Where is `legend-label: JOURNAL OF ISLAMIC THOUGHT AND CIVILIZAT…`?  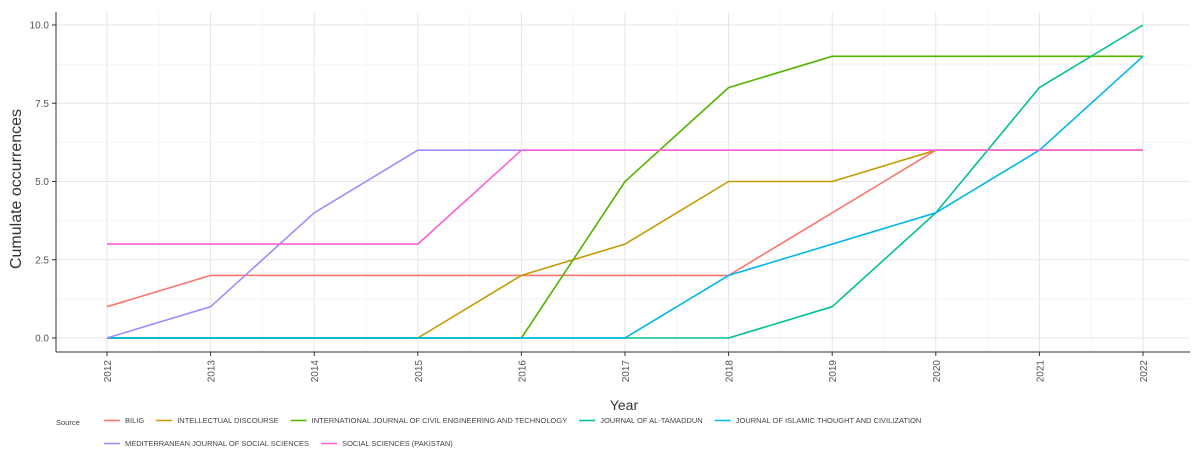
legend-label: JOURNAL OF ISLAMIC THOUGHT AND CIVILIZAT… is located at coordinates (829, 420).